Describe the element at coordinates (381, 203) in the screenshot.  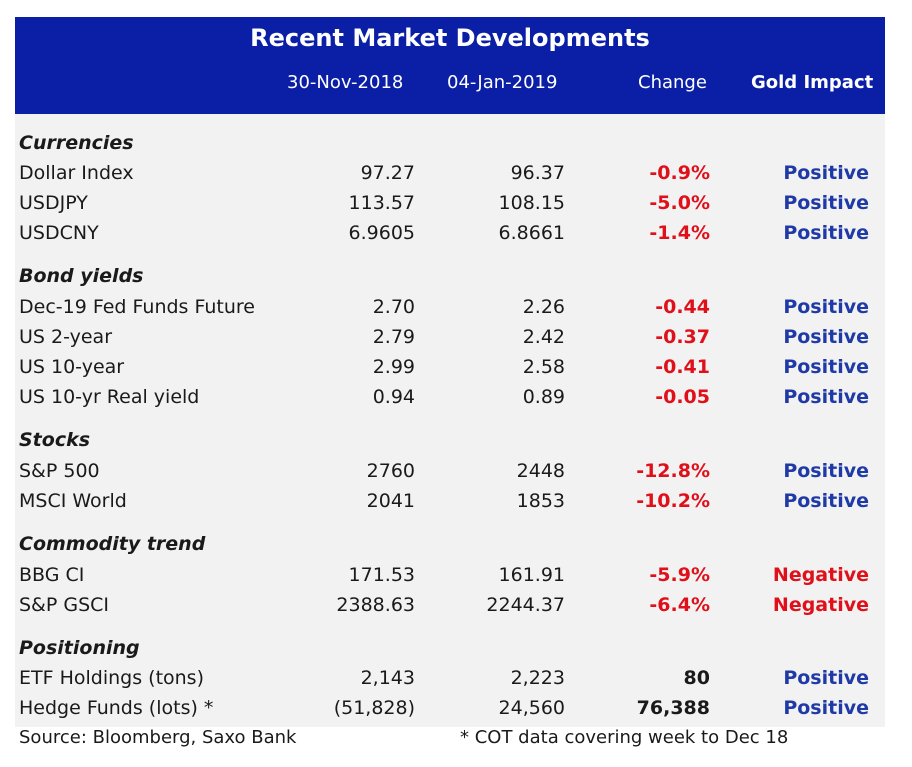
I see `value-30-nov-2018: 113.57` at that location.